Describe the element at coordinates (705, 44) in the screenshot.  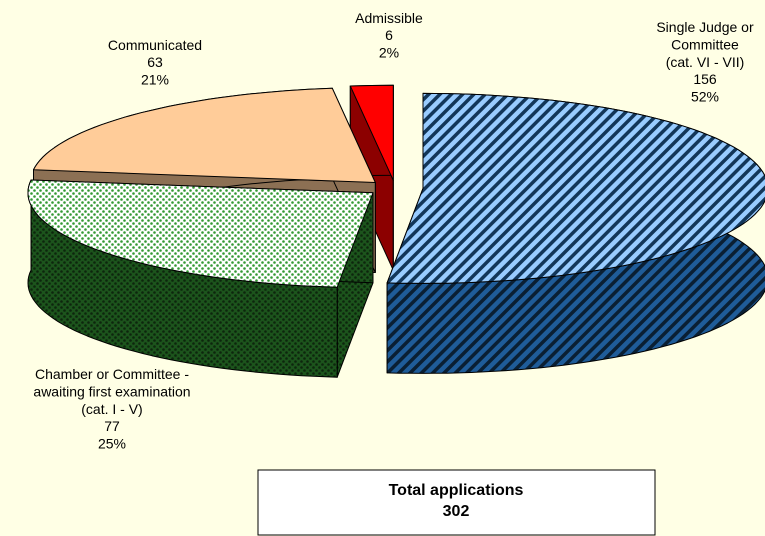
I see `slice-label: Single Judge or Committee (cat. VI - VII)` at that location.